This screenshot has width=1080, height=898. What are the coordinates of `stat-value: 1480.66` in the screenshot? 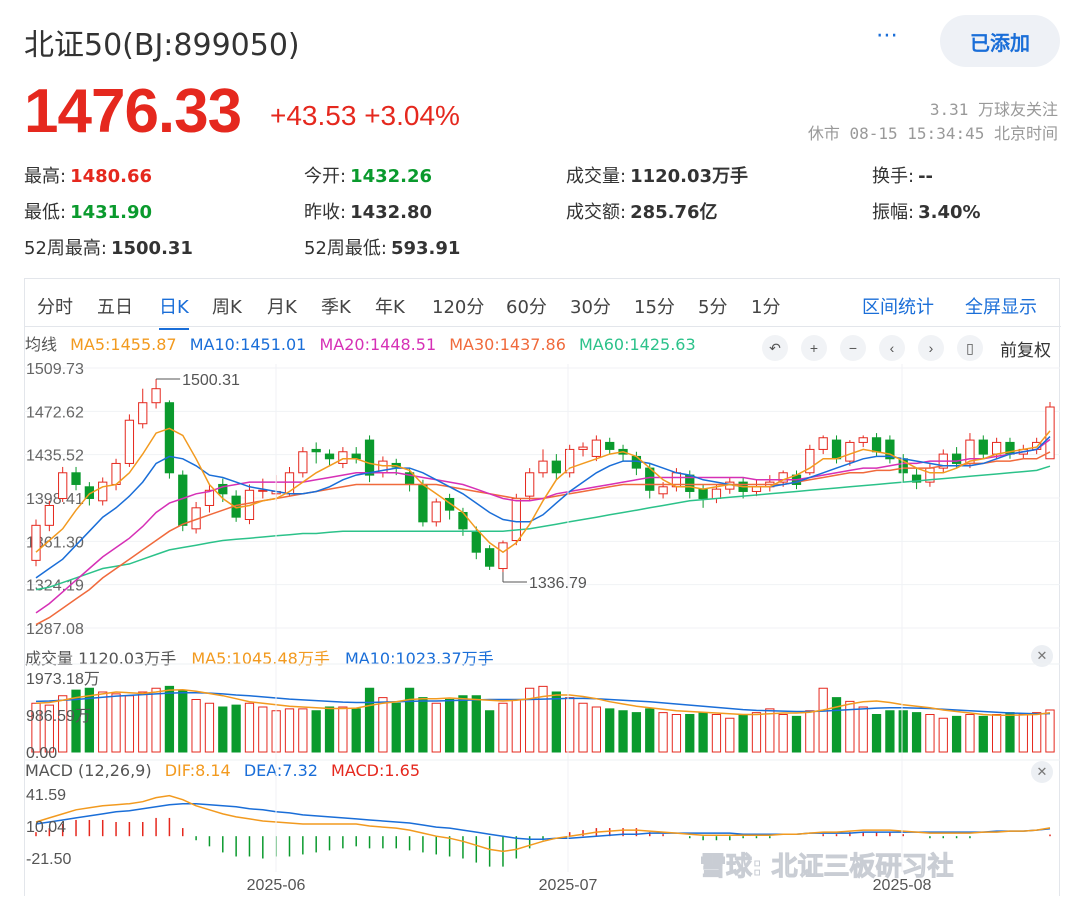 It's located at (111, 176).